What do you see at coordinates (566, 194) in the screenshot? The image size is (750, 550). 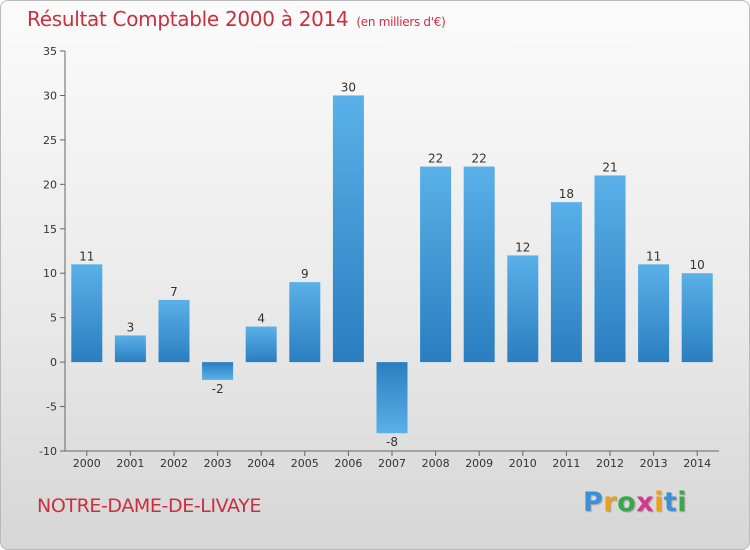 I see `data-label-2011: 18` at bounding box center [566, 194].